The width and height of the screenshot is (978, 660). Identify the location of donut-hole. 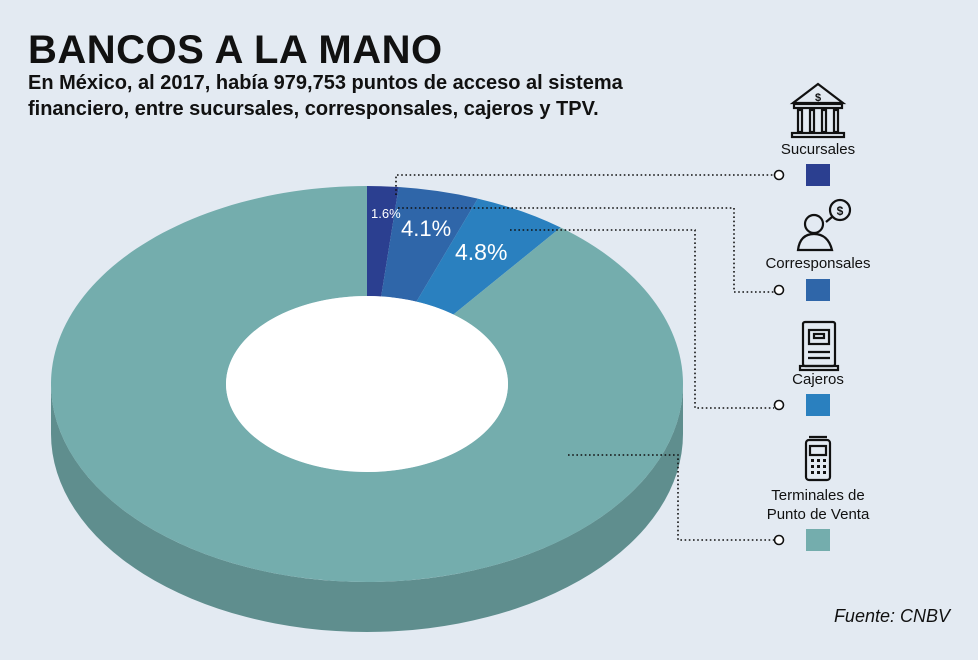
(367, 384).